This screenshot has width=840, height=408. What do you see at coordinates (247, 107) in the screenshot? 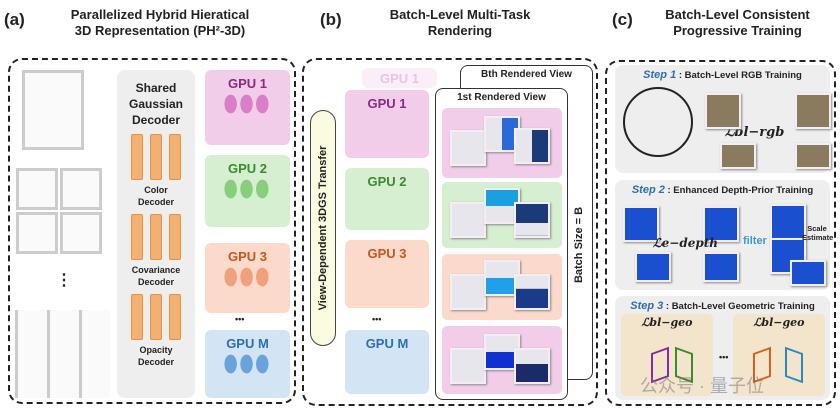
I see `a-gpu-1: GPU 1 ⬮⬮⬮` at bounding box center [247, 107].